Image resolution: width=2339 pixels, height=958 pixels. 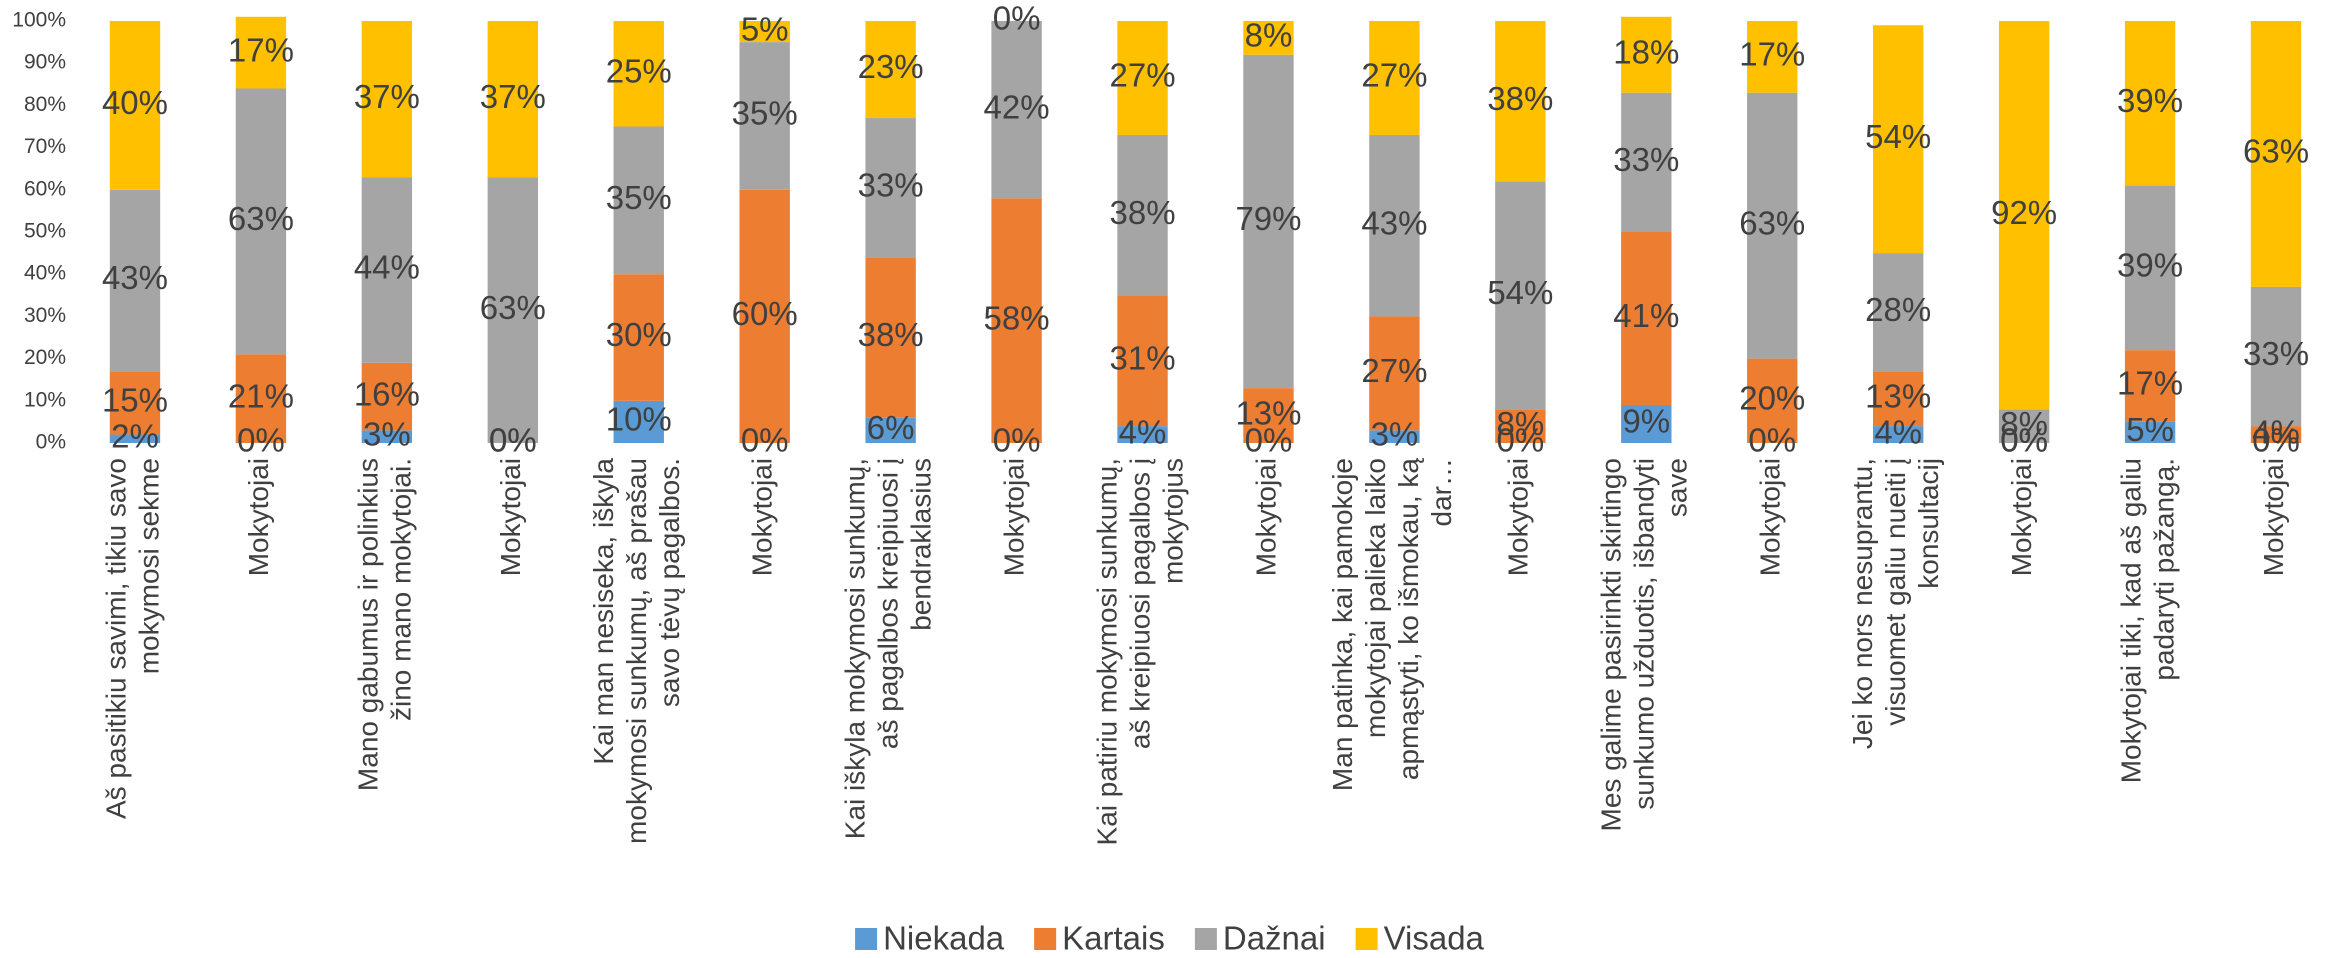 What do you see at coordinates (45, 62) in the screenshot?
I see `y-tick-label: 90%` at bounding box center [45, 62].